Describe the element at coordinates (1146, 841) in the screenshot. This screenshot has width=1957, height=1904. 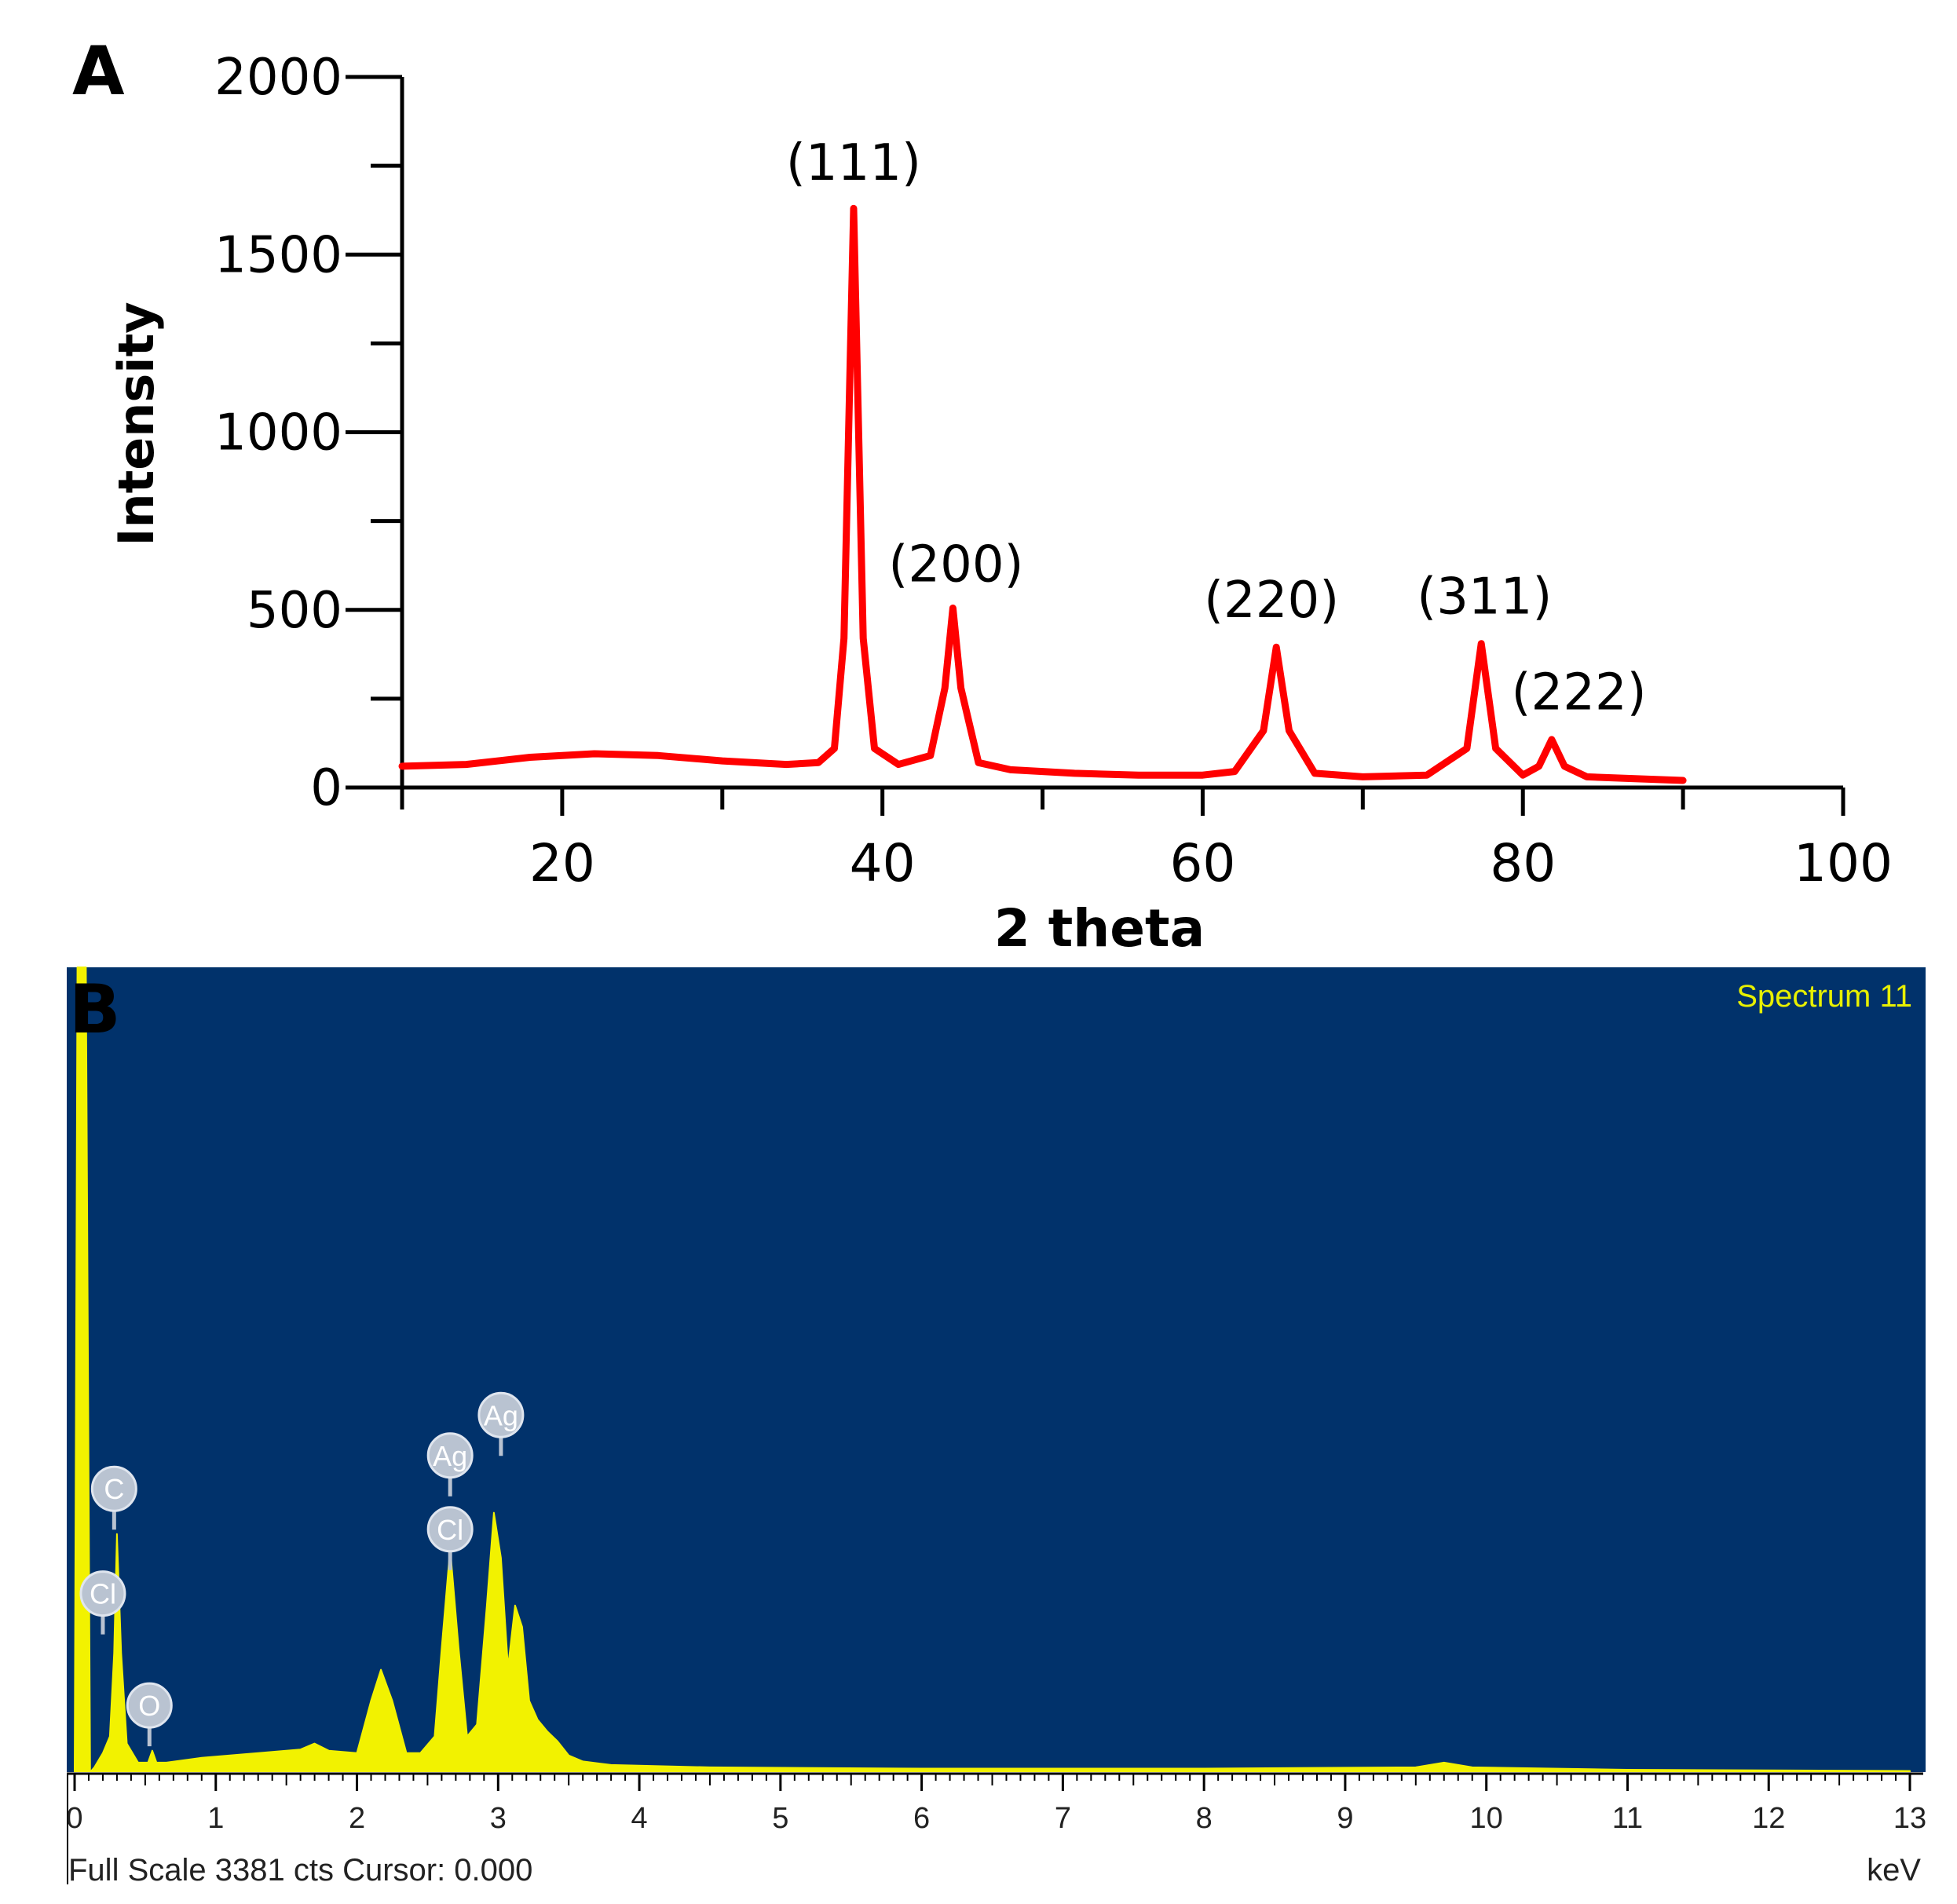
I see `x-axis-ticks: 20 40 60 80 100` at that location.